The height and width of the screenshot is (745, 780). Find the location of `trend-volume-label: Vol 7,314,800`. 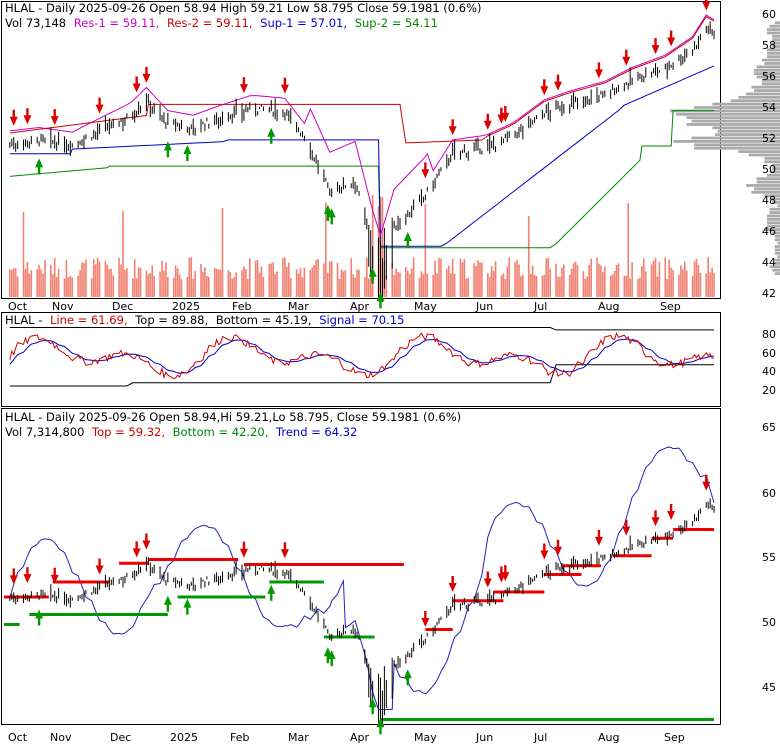

trend-volume-label: Vol 7,314,800 is located at coordinates (44, 432).